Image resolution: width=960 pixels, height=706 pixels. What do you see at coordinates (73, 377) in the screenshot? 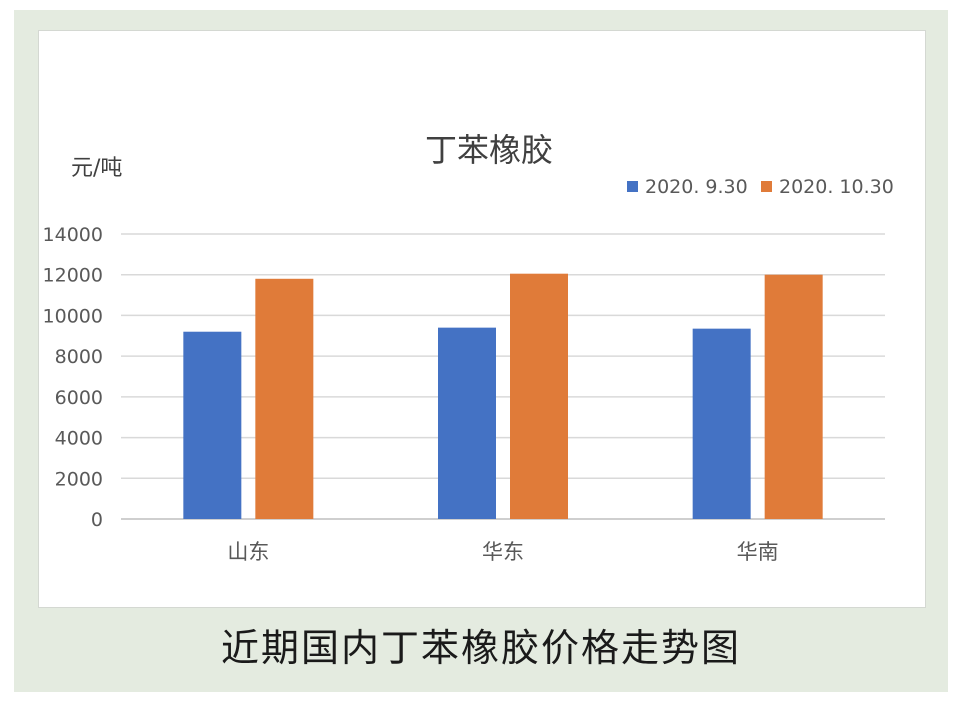
I see `y-tick-labels: 0 2000 4000 6000 8000 10000 12000 14000` at bounding box center [73, 377].